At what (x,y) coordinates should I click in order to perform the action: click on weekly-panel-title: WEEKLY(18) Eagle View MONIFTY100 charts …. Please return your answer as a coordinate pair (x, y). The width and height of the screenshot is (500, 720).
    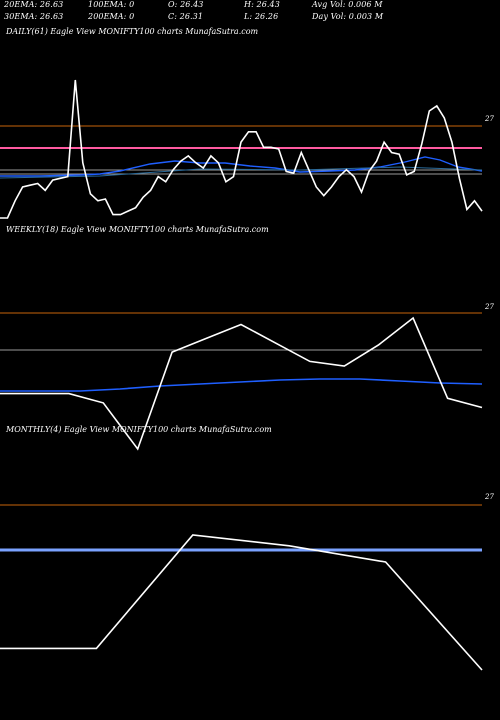
    Looking at the image, I should click on (137, 229).